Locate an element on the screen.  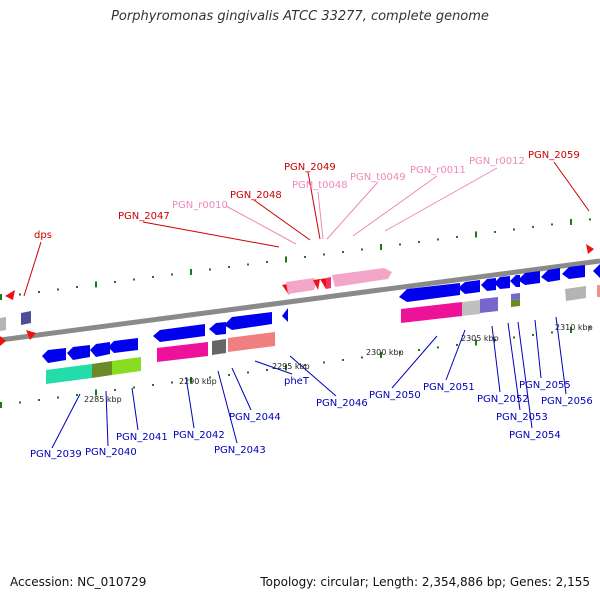
feature-PGN_2053 is located at coordinates (502, 282).